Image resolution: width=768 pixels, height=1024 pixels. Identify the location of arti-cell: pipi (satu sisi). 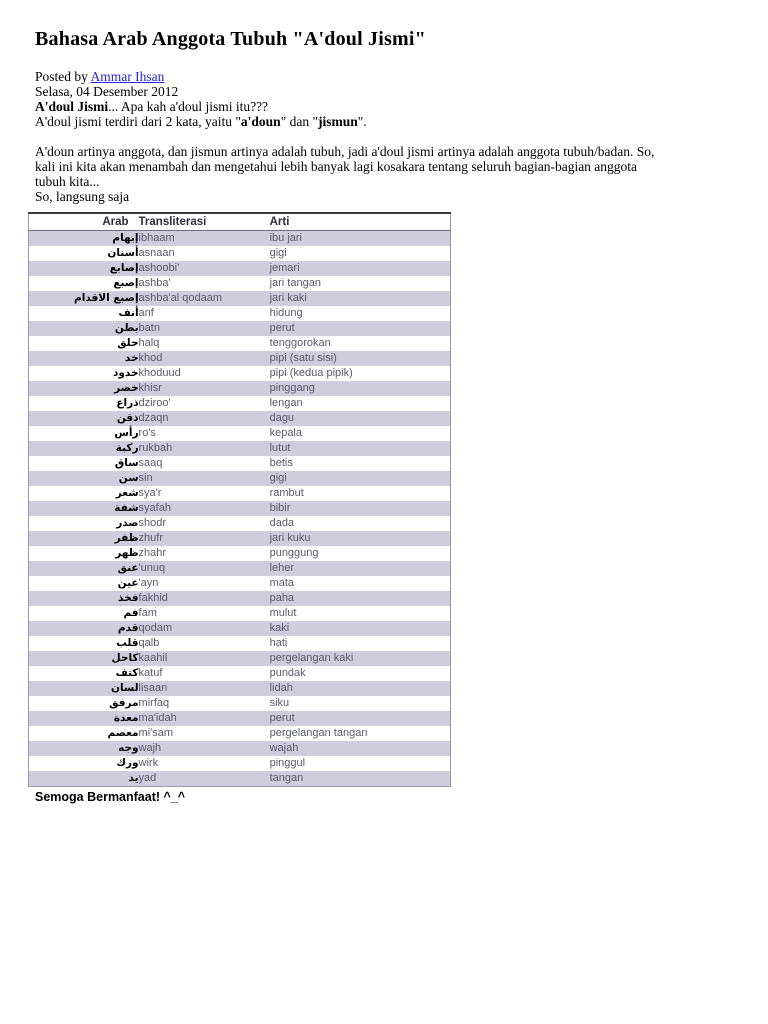
(303, 358).